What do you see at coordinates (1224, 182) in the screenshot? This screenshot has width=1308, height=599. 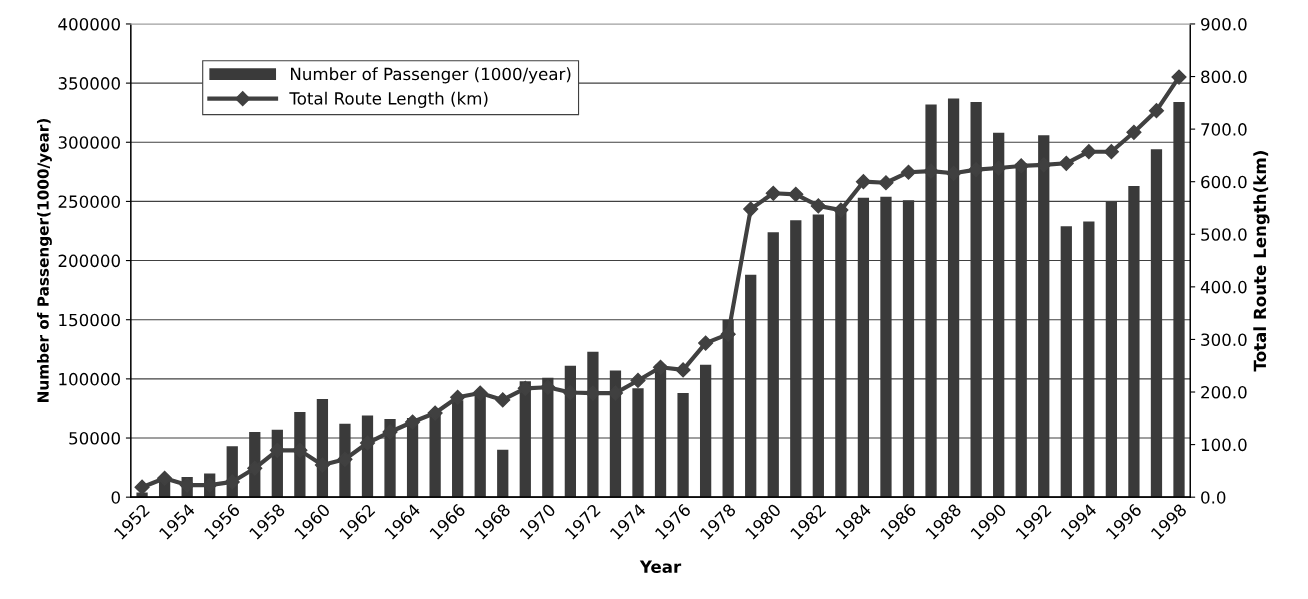 I see `y2-tick-label: 600.0` at bounding box center [1224, 182].